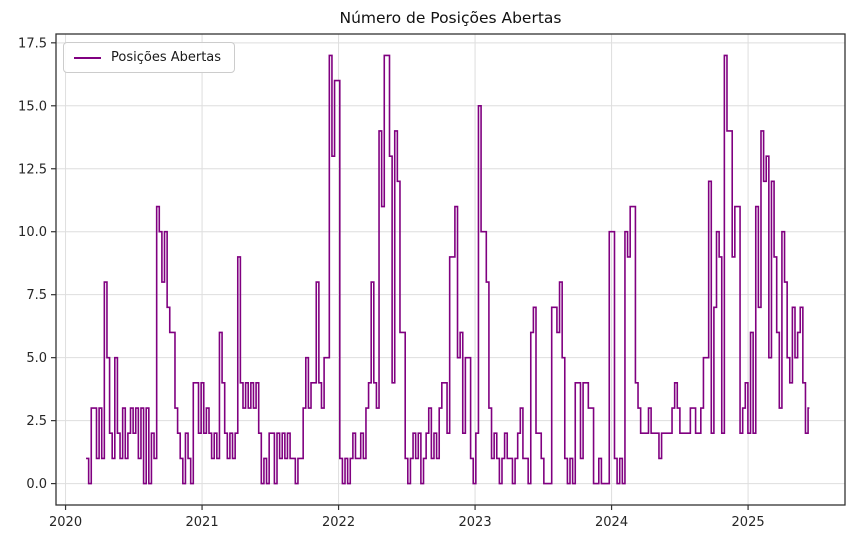 This screenshot has height=541, width=851. What do you see at coordinates (748, 522) in the screenshot?
I see `x-tick-label: 2025` at bounding box center [748, 522].